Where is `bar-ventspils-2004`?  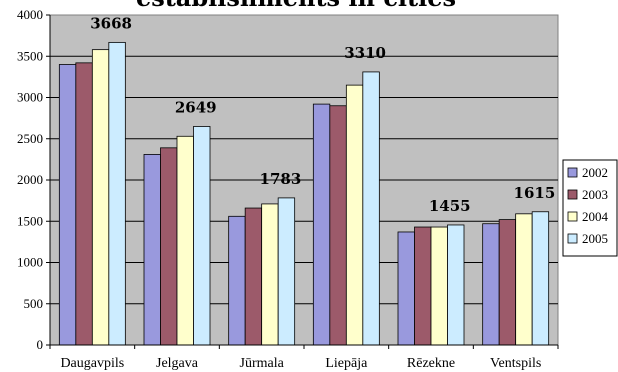 bar-ventspils-2004 is located at coordinates (524, 279).